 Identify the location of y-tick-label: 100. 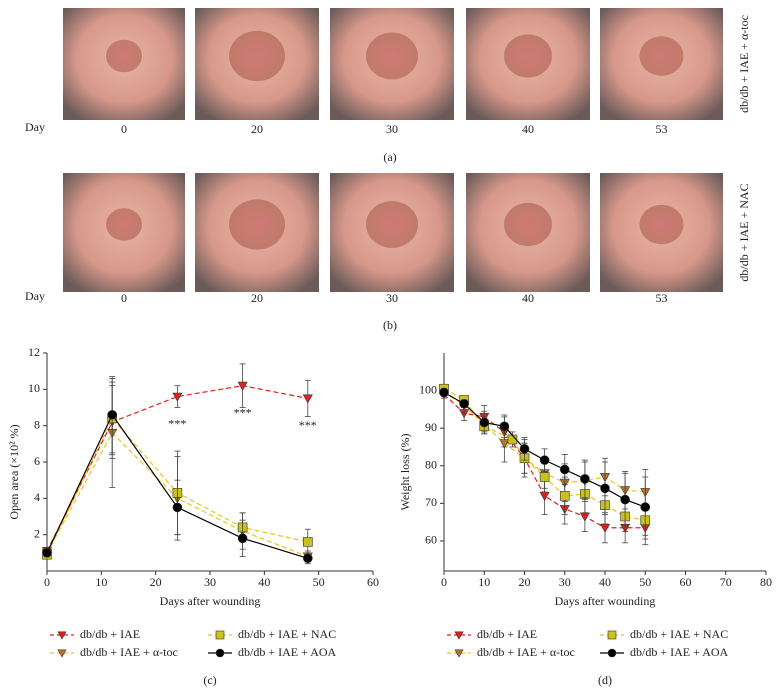
(428, 389).